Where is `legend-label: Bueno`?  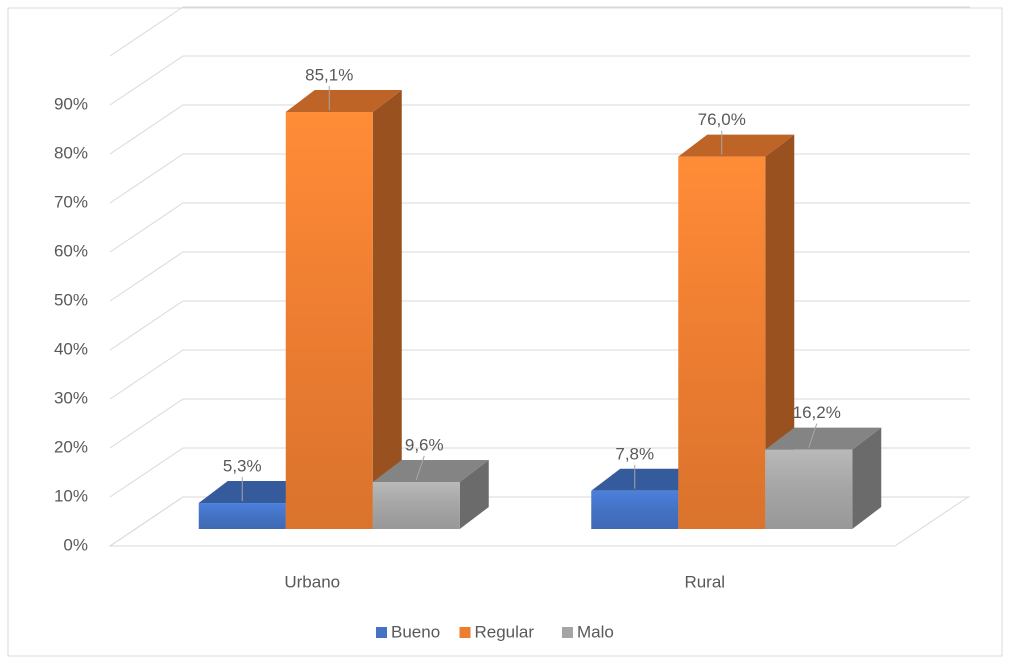 legend-label: Bueno is located at coordinates (415, 631).